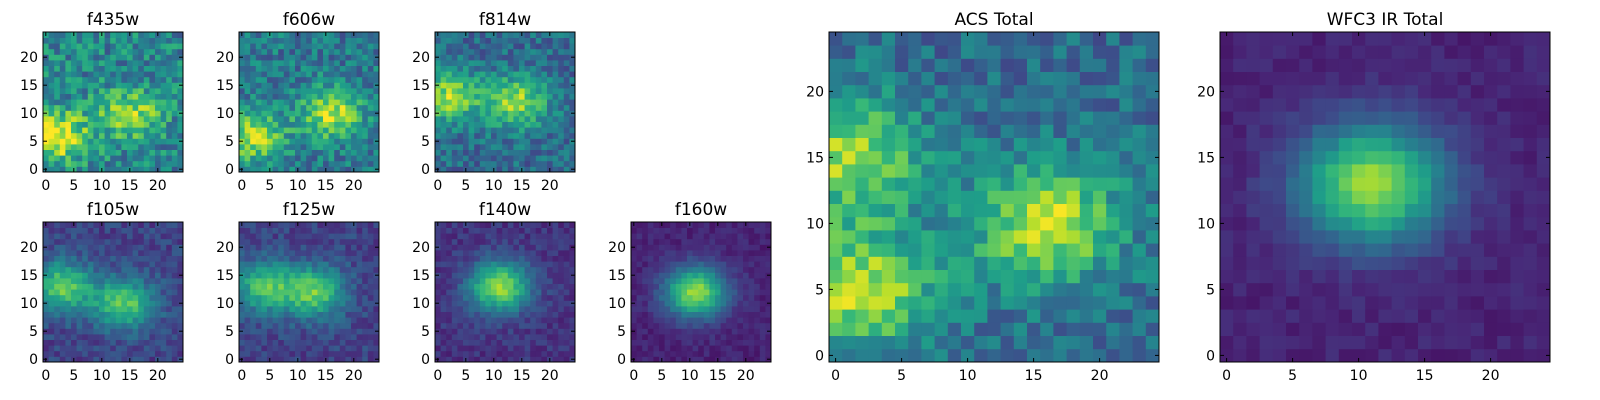 This screenshot has width=1600, height=400. I want to click on y-tick-label: 0, so click(33, 170).